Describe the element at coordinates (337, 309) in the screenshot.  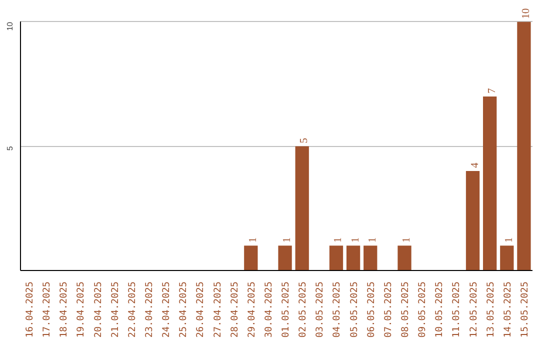
I see `x-tick-label: 04.05.2025` at that location.